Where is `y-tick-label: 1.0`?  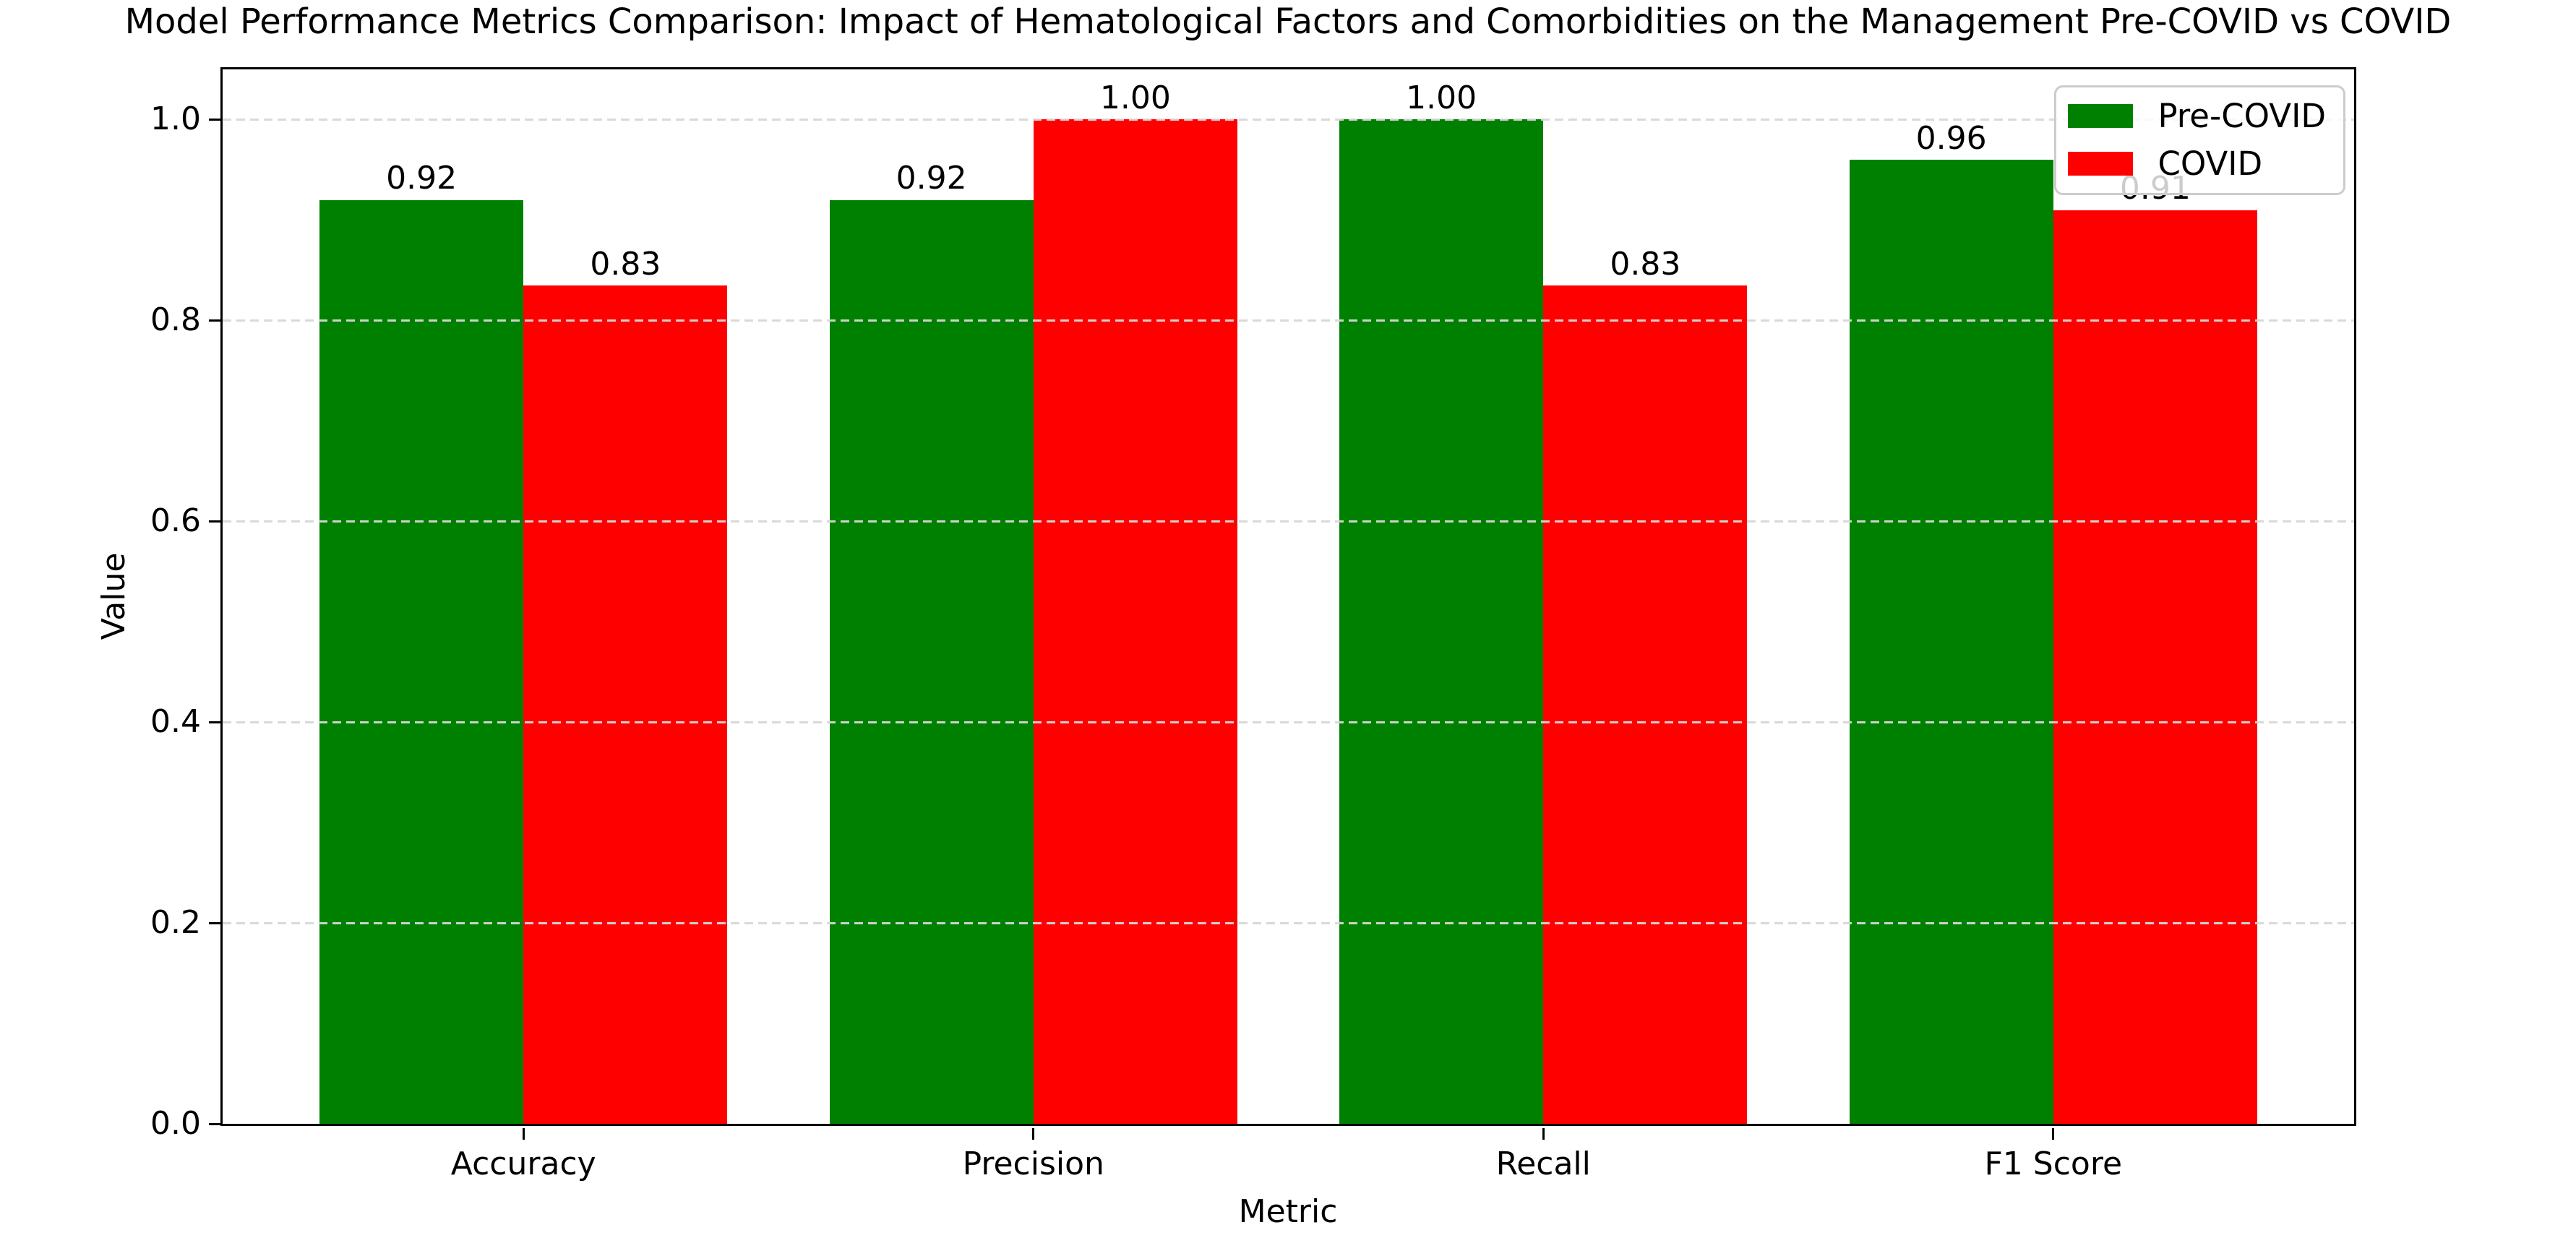 y-tick-label: 1.0 is located at coordinates (176, 119).